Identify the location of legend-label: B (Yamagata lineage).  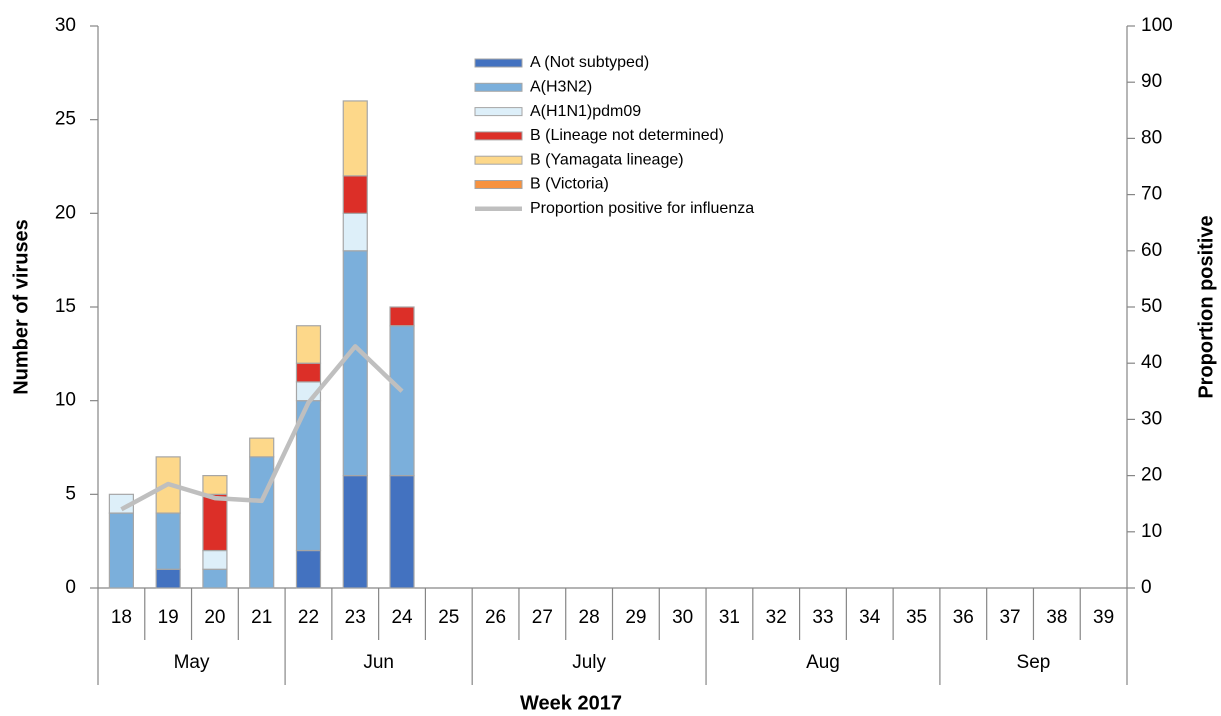
(607, 159).